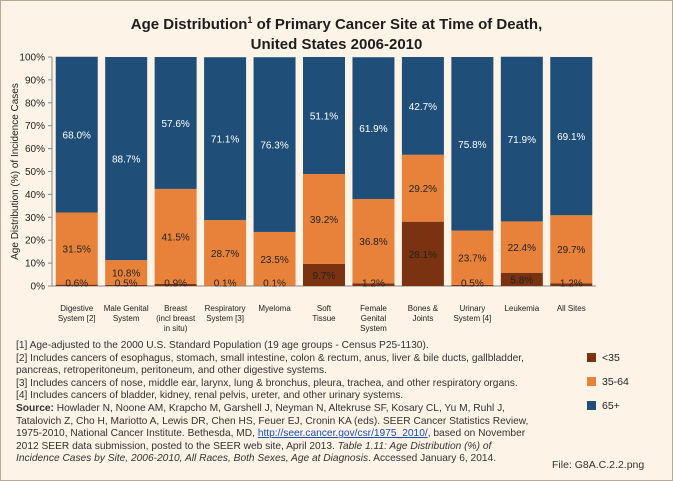 The image size is (673, 481). Describe the element at coordinates (615, 382) in the screenshot. I see `legend-label: 35-64` at that location.